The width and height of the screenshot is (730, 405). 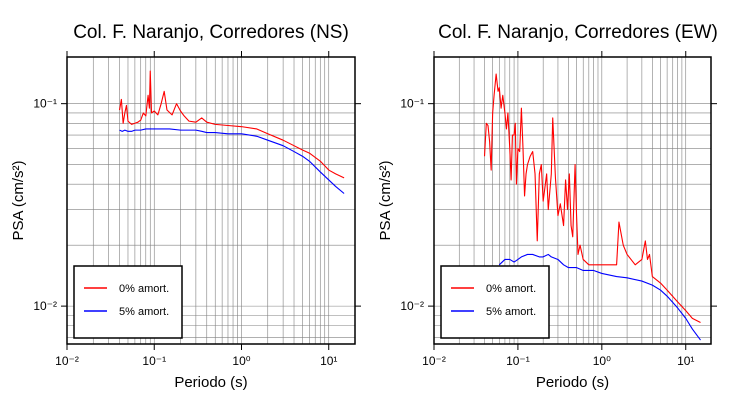 I want to click on series-layer, so click(x=231, y=132).